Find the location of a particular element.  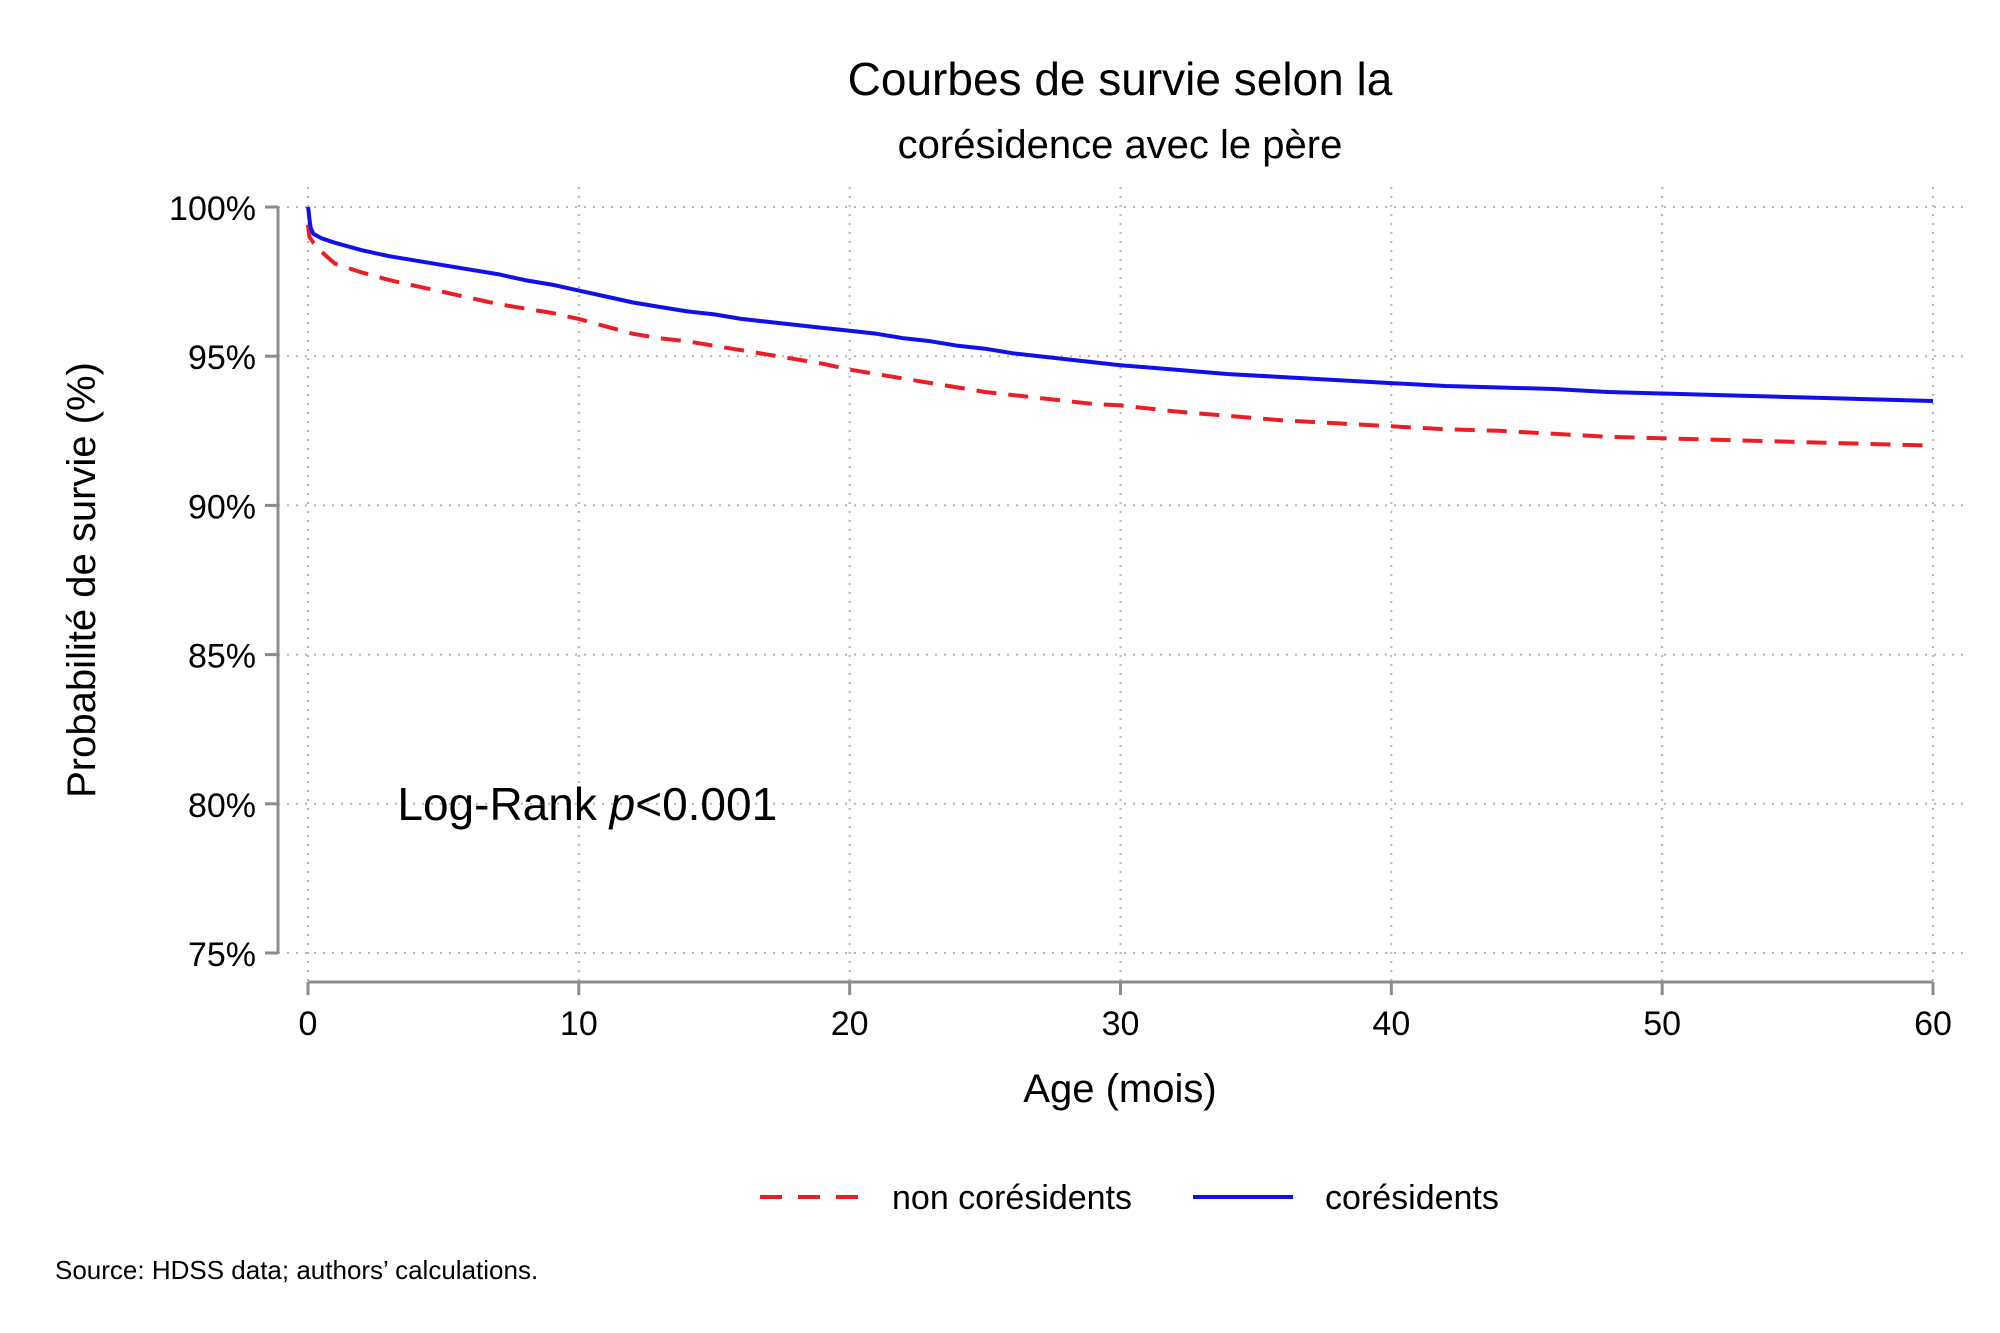

y-tick-label: 80% is located at coordinates (222, 806).